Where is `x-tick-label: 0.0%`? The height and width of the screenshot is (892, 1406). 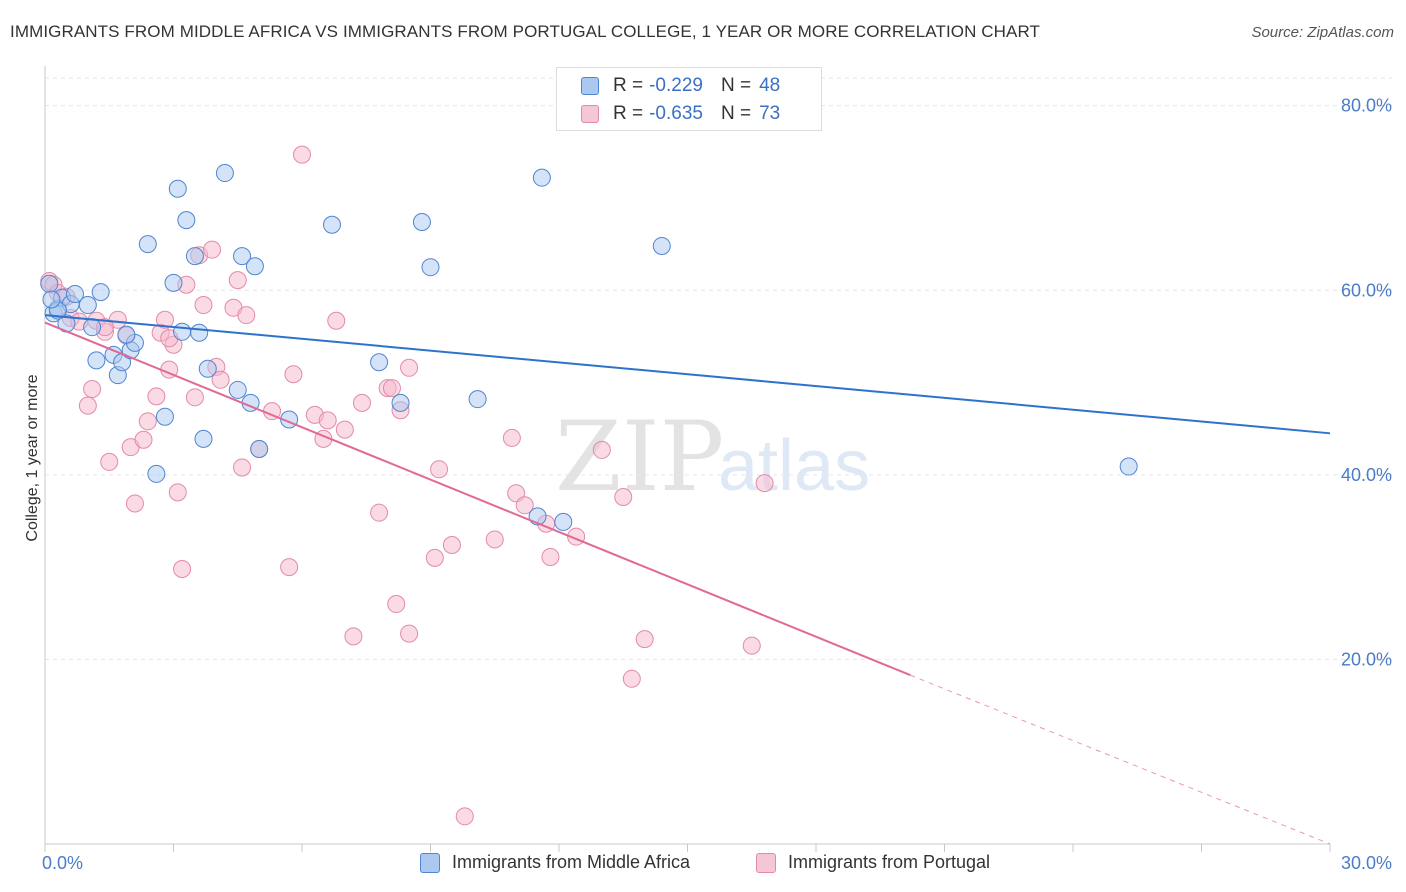
x-tick-label: 0.0% is located at coordinates (62, 863).